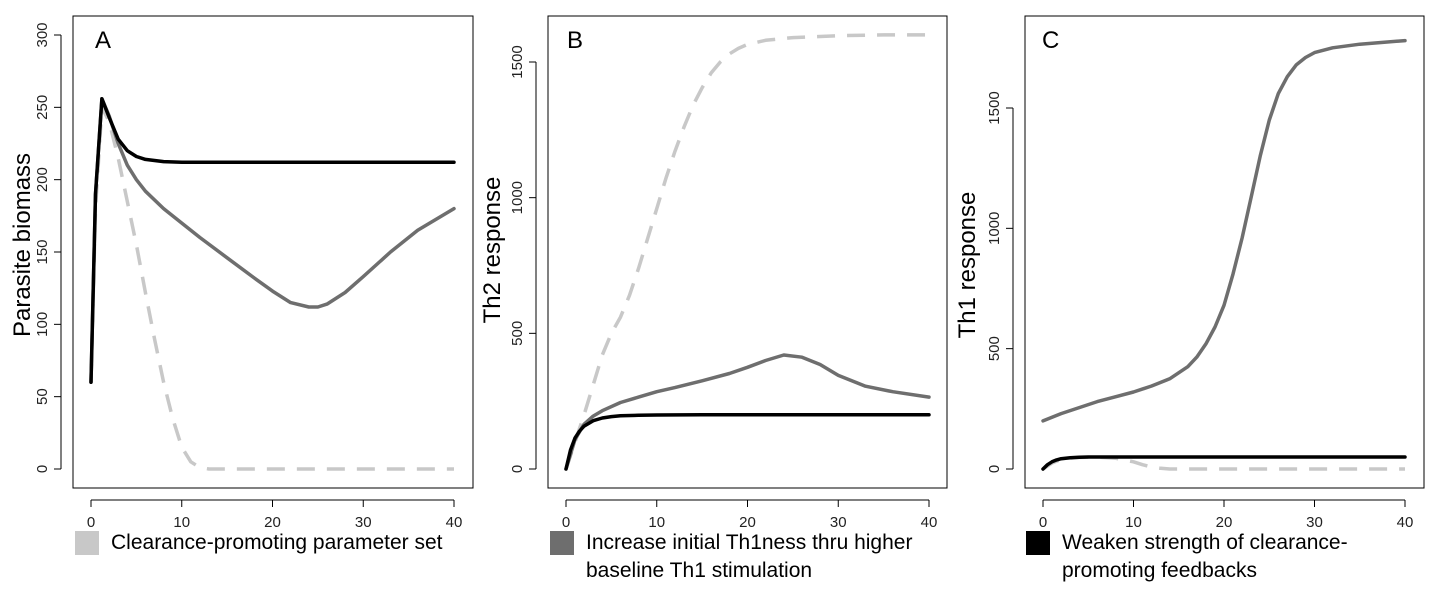  I want to click on legend-swatch-dark-gray, so click(562, 543).